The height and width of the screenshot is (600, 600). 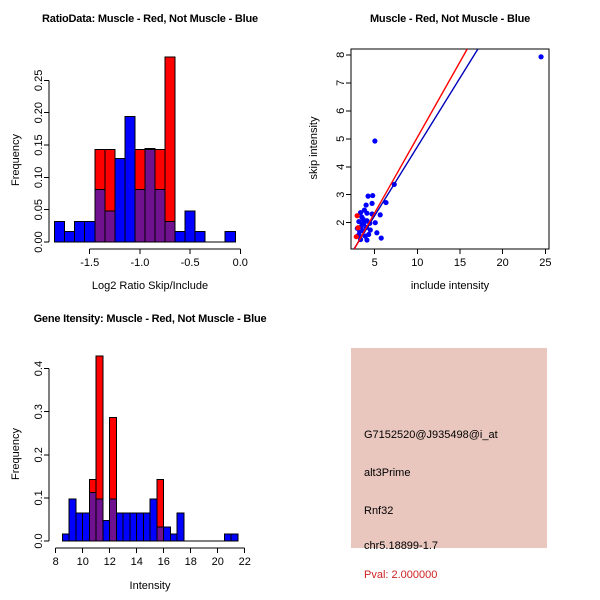 What do you see at coordinates (401, 546) in the screenshot?
I see `location-text: chr5.18899-1.7` at bounding box center [401, 546].